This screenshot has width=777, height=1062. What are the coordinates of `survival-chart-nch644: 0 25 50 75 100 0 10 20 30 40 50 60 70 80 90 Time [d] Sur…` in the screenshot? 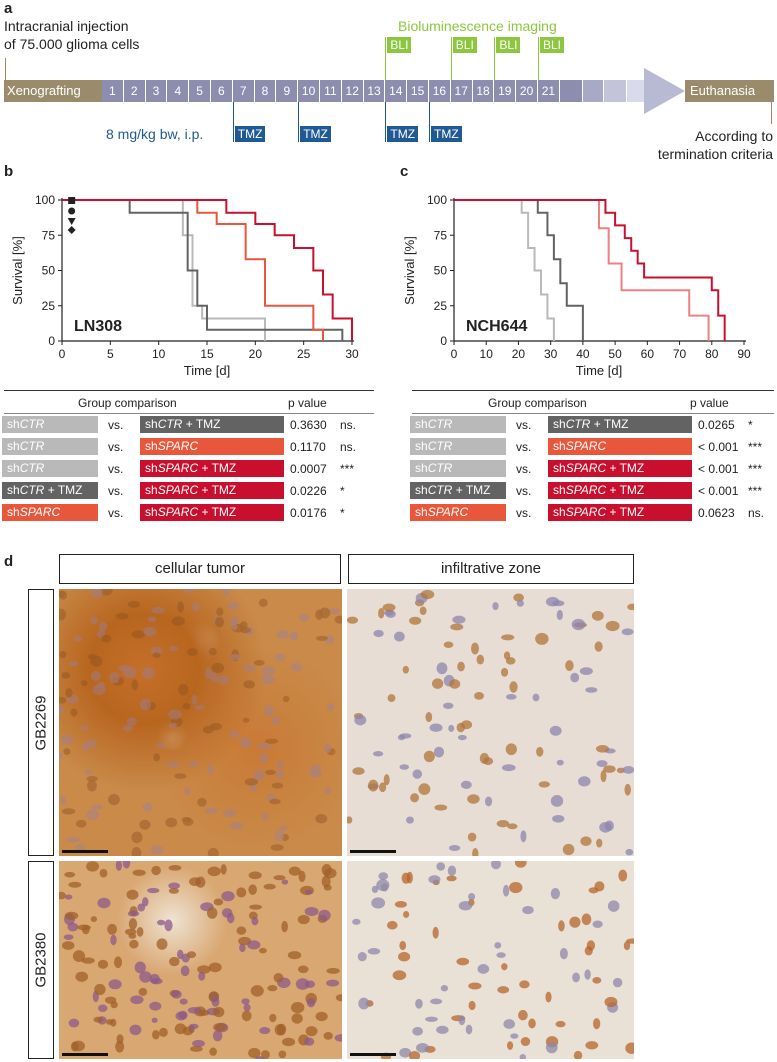 It's located at (576, 285).